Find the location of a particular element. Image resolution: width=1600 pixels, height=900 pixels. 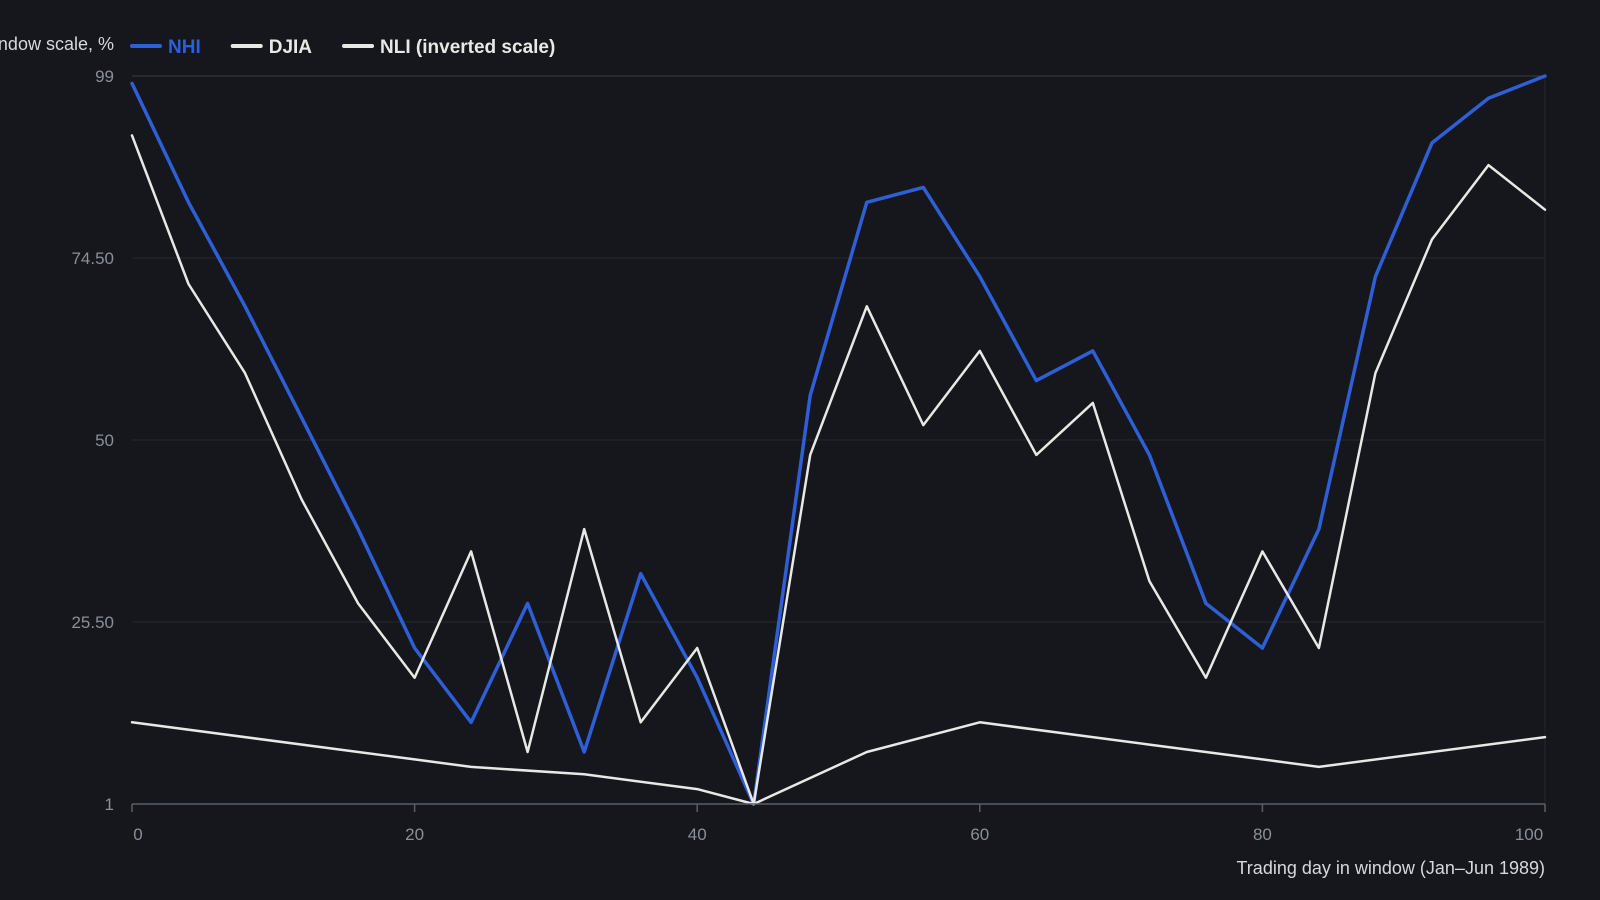

y-tick-label: 74.50 is located at coordinates (92, 258).